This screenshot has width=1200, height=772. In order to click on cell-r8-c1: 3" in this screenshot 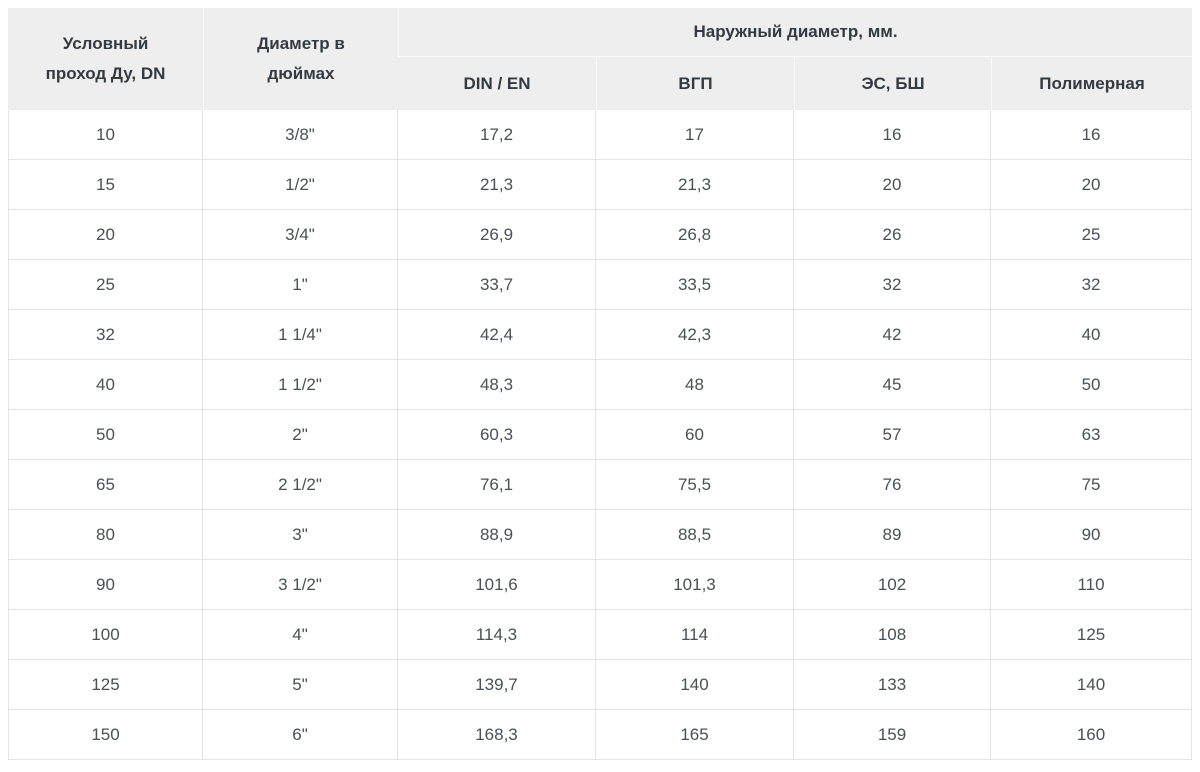, I will do `click(300, 535)`.